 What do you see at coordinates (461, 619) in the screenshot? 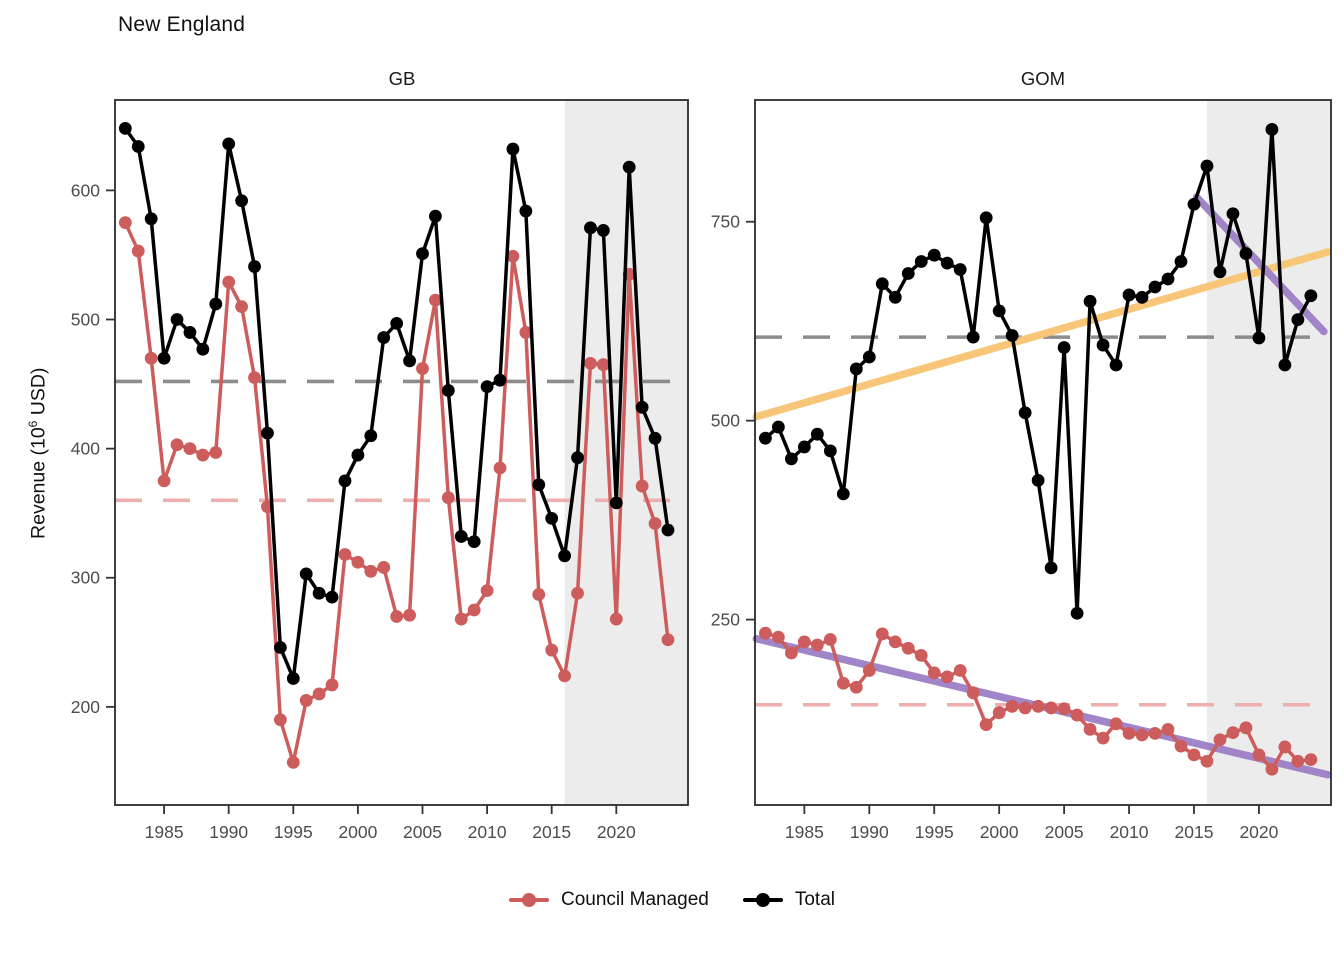
I see `gb-council-managed-point-2008` at bounding box center [461, 619].